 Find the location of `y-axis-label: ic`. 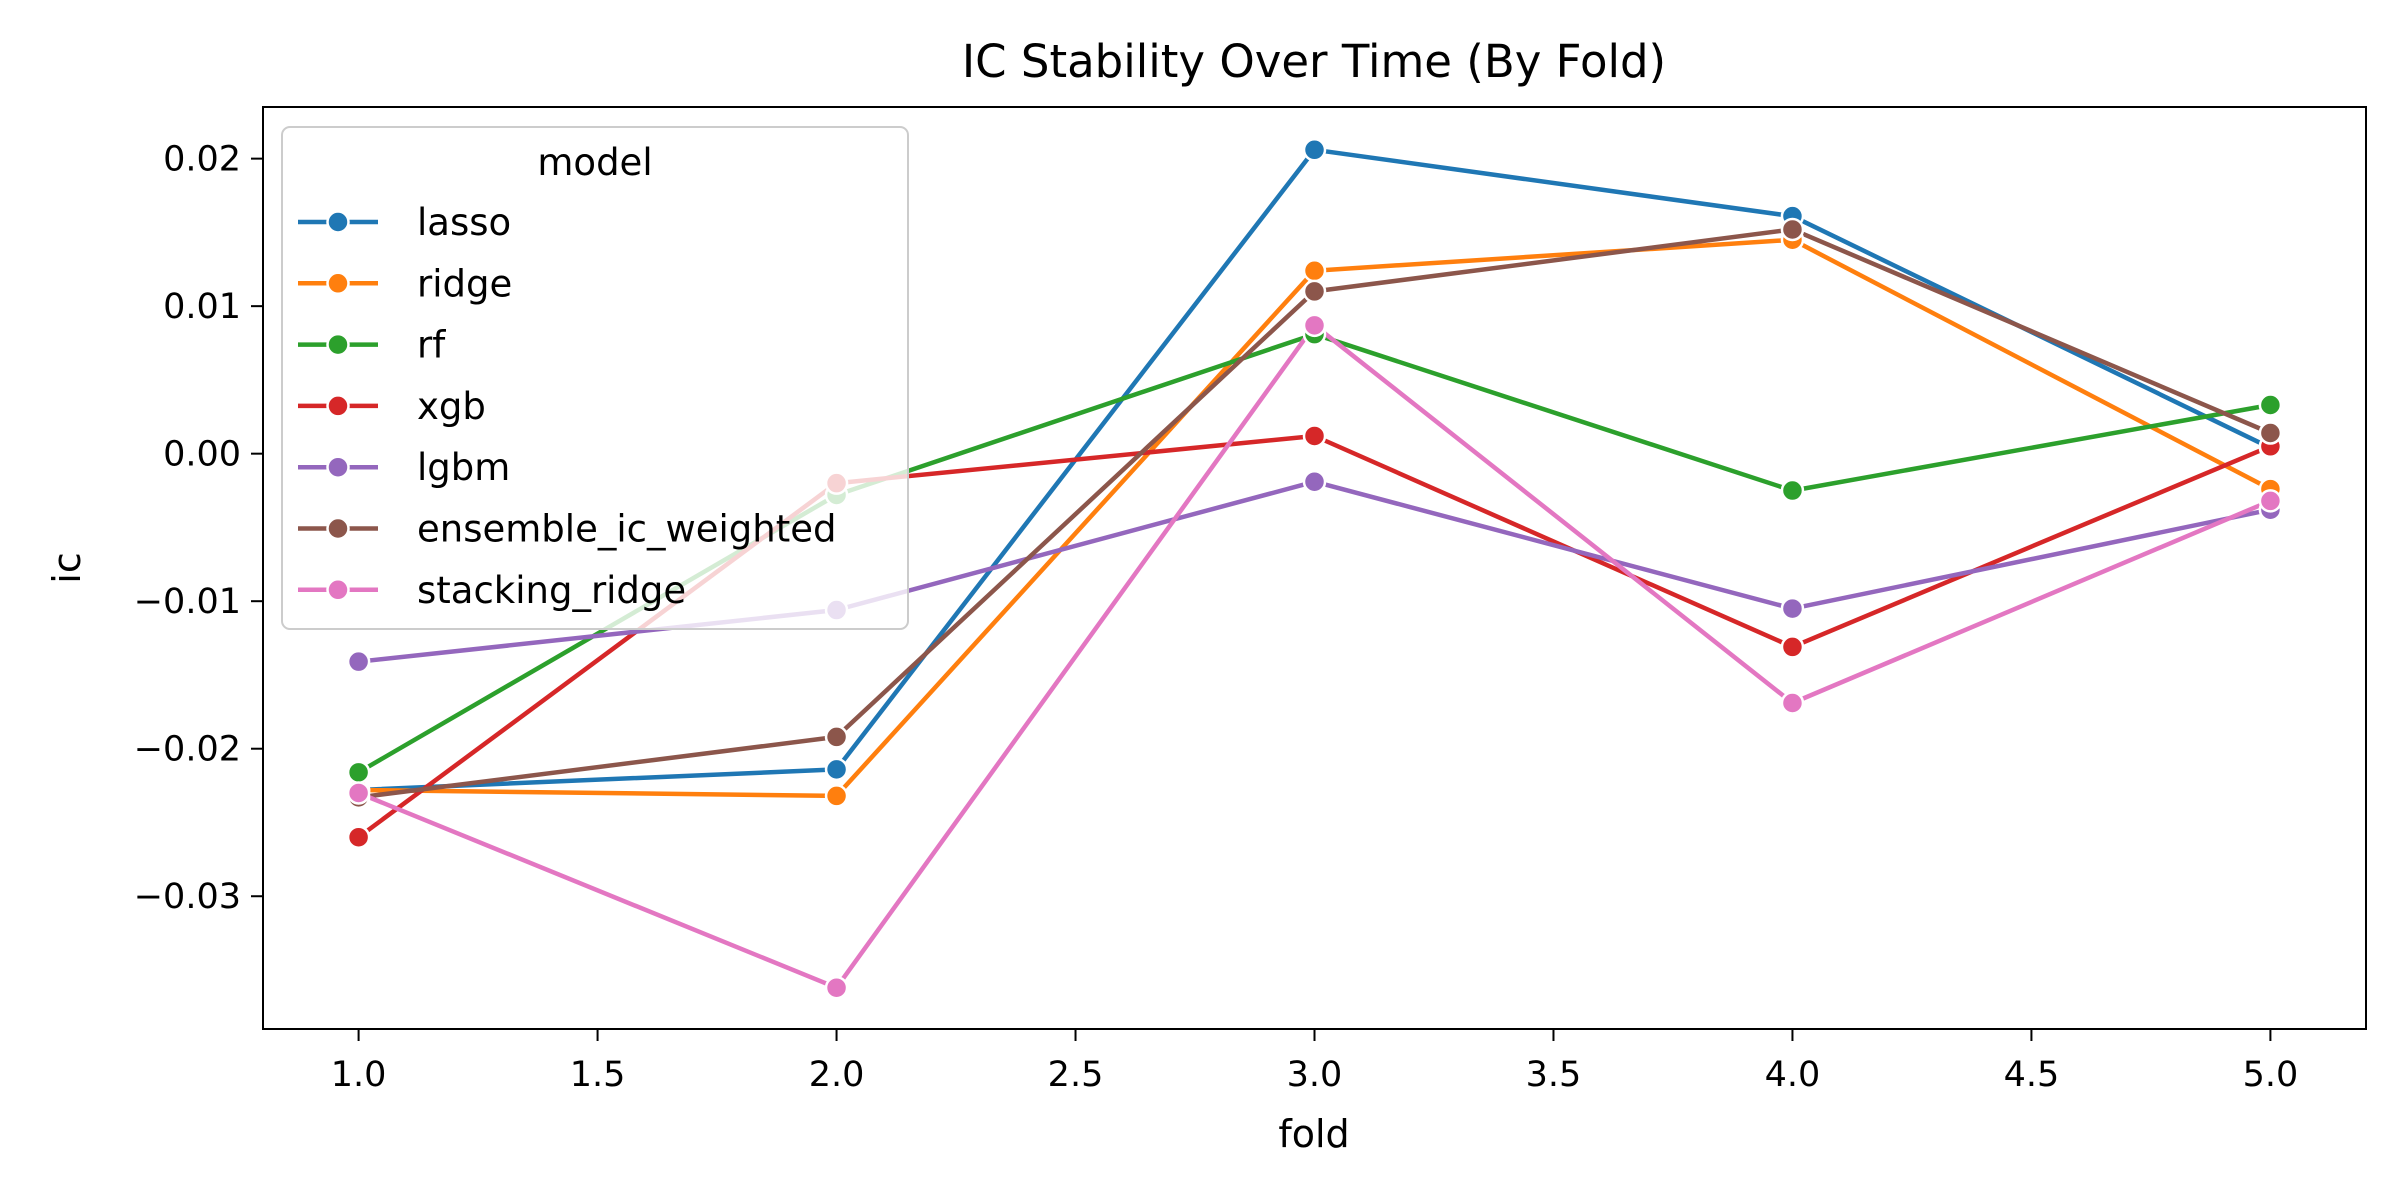

y-axis-label: ic is located at coordinates (67, 567).